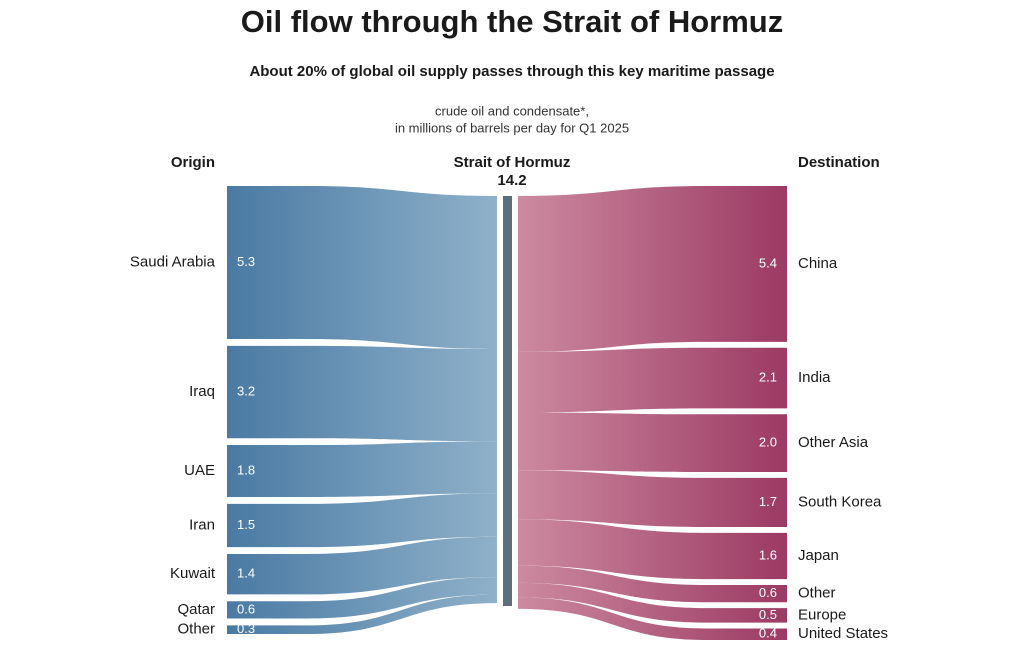 The height and width of the screenshot is (647, 1024). I want to click on hub-name: Strait of Hormuz, so click(512, 162).